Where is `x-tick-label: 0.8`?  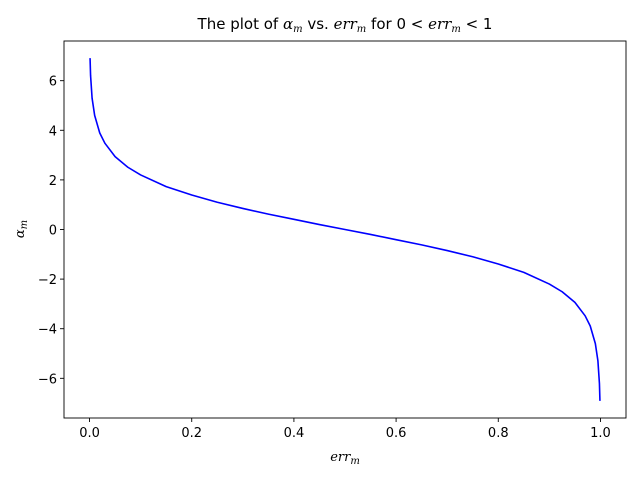 x-tick-label: 0.8 is located at coordinates (498, 433).